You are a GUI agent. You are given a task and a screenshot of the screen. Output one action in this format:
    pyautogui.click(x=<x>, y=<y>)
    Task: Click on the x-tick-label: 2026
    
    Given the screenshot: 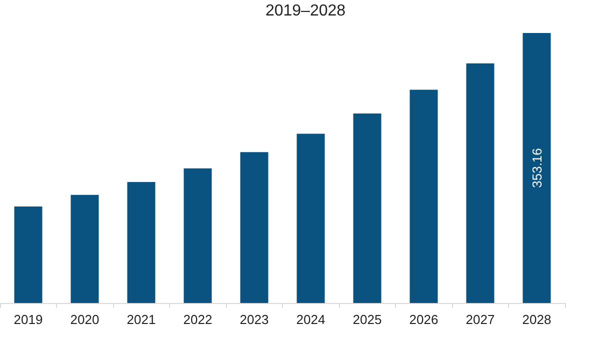 What is the action you would take?
    pyautogui.click(x=423, y=319)
    